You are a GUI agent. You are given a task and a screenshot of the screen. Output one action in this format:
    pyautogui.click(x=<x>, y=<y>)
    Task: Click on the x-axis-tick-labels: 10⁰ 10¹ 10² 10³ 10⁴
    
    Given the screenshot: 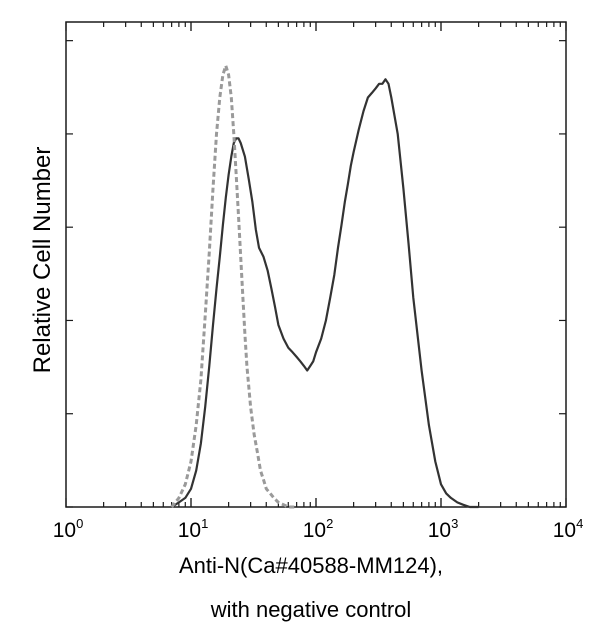 What is the action you would take?
    pyautogui.click(x=318, y=529)
    